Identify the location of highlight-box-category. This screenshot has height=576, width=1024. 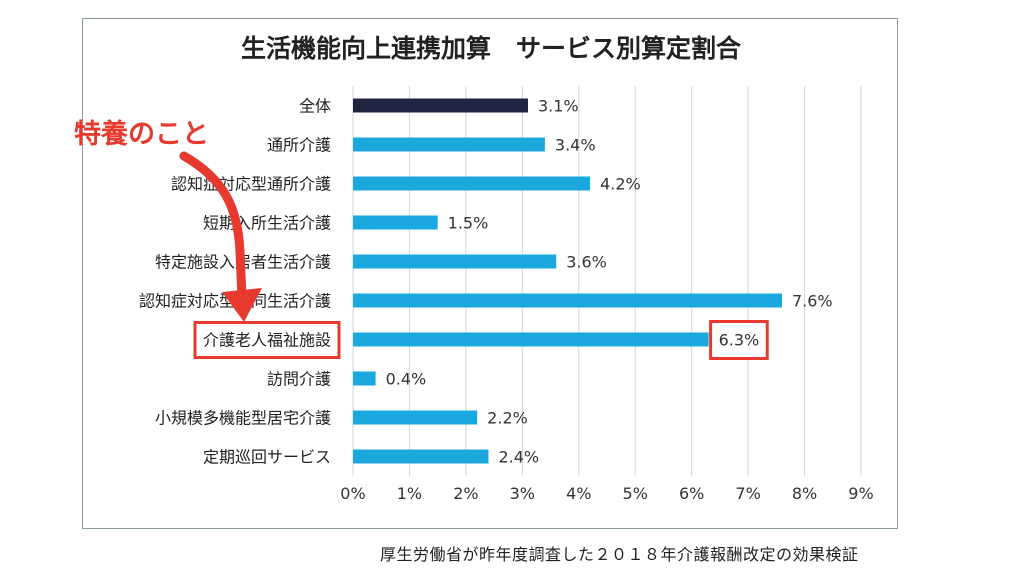
(267, 340).